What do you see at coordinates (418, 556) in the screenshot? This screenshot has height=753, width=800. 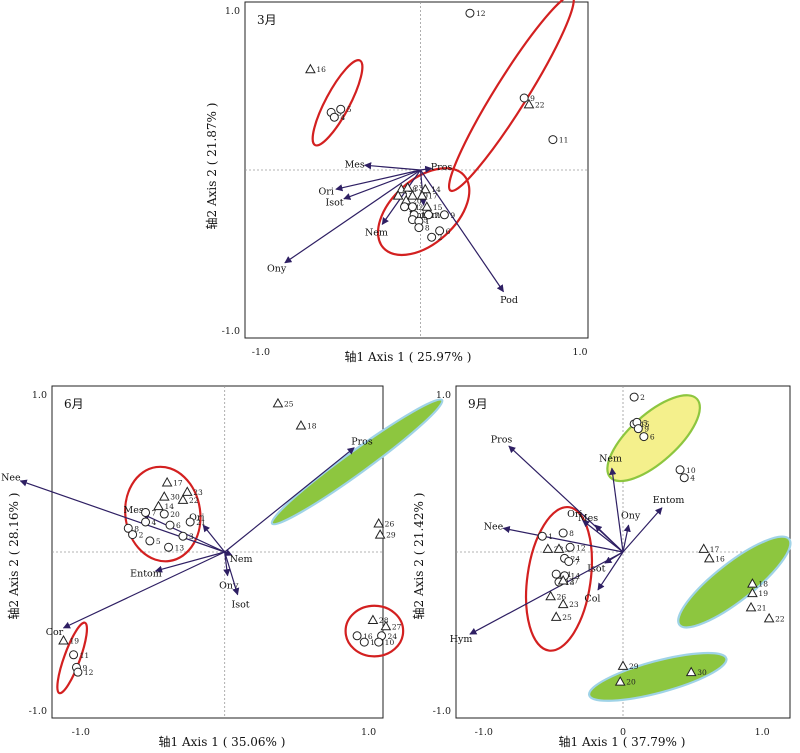 I see `y-axis-title: 轴2 Axis 2 ( 21.42% )` at bounding box center [418, 556].